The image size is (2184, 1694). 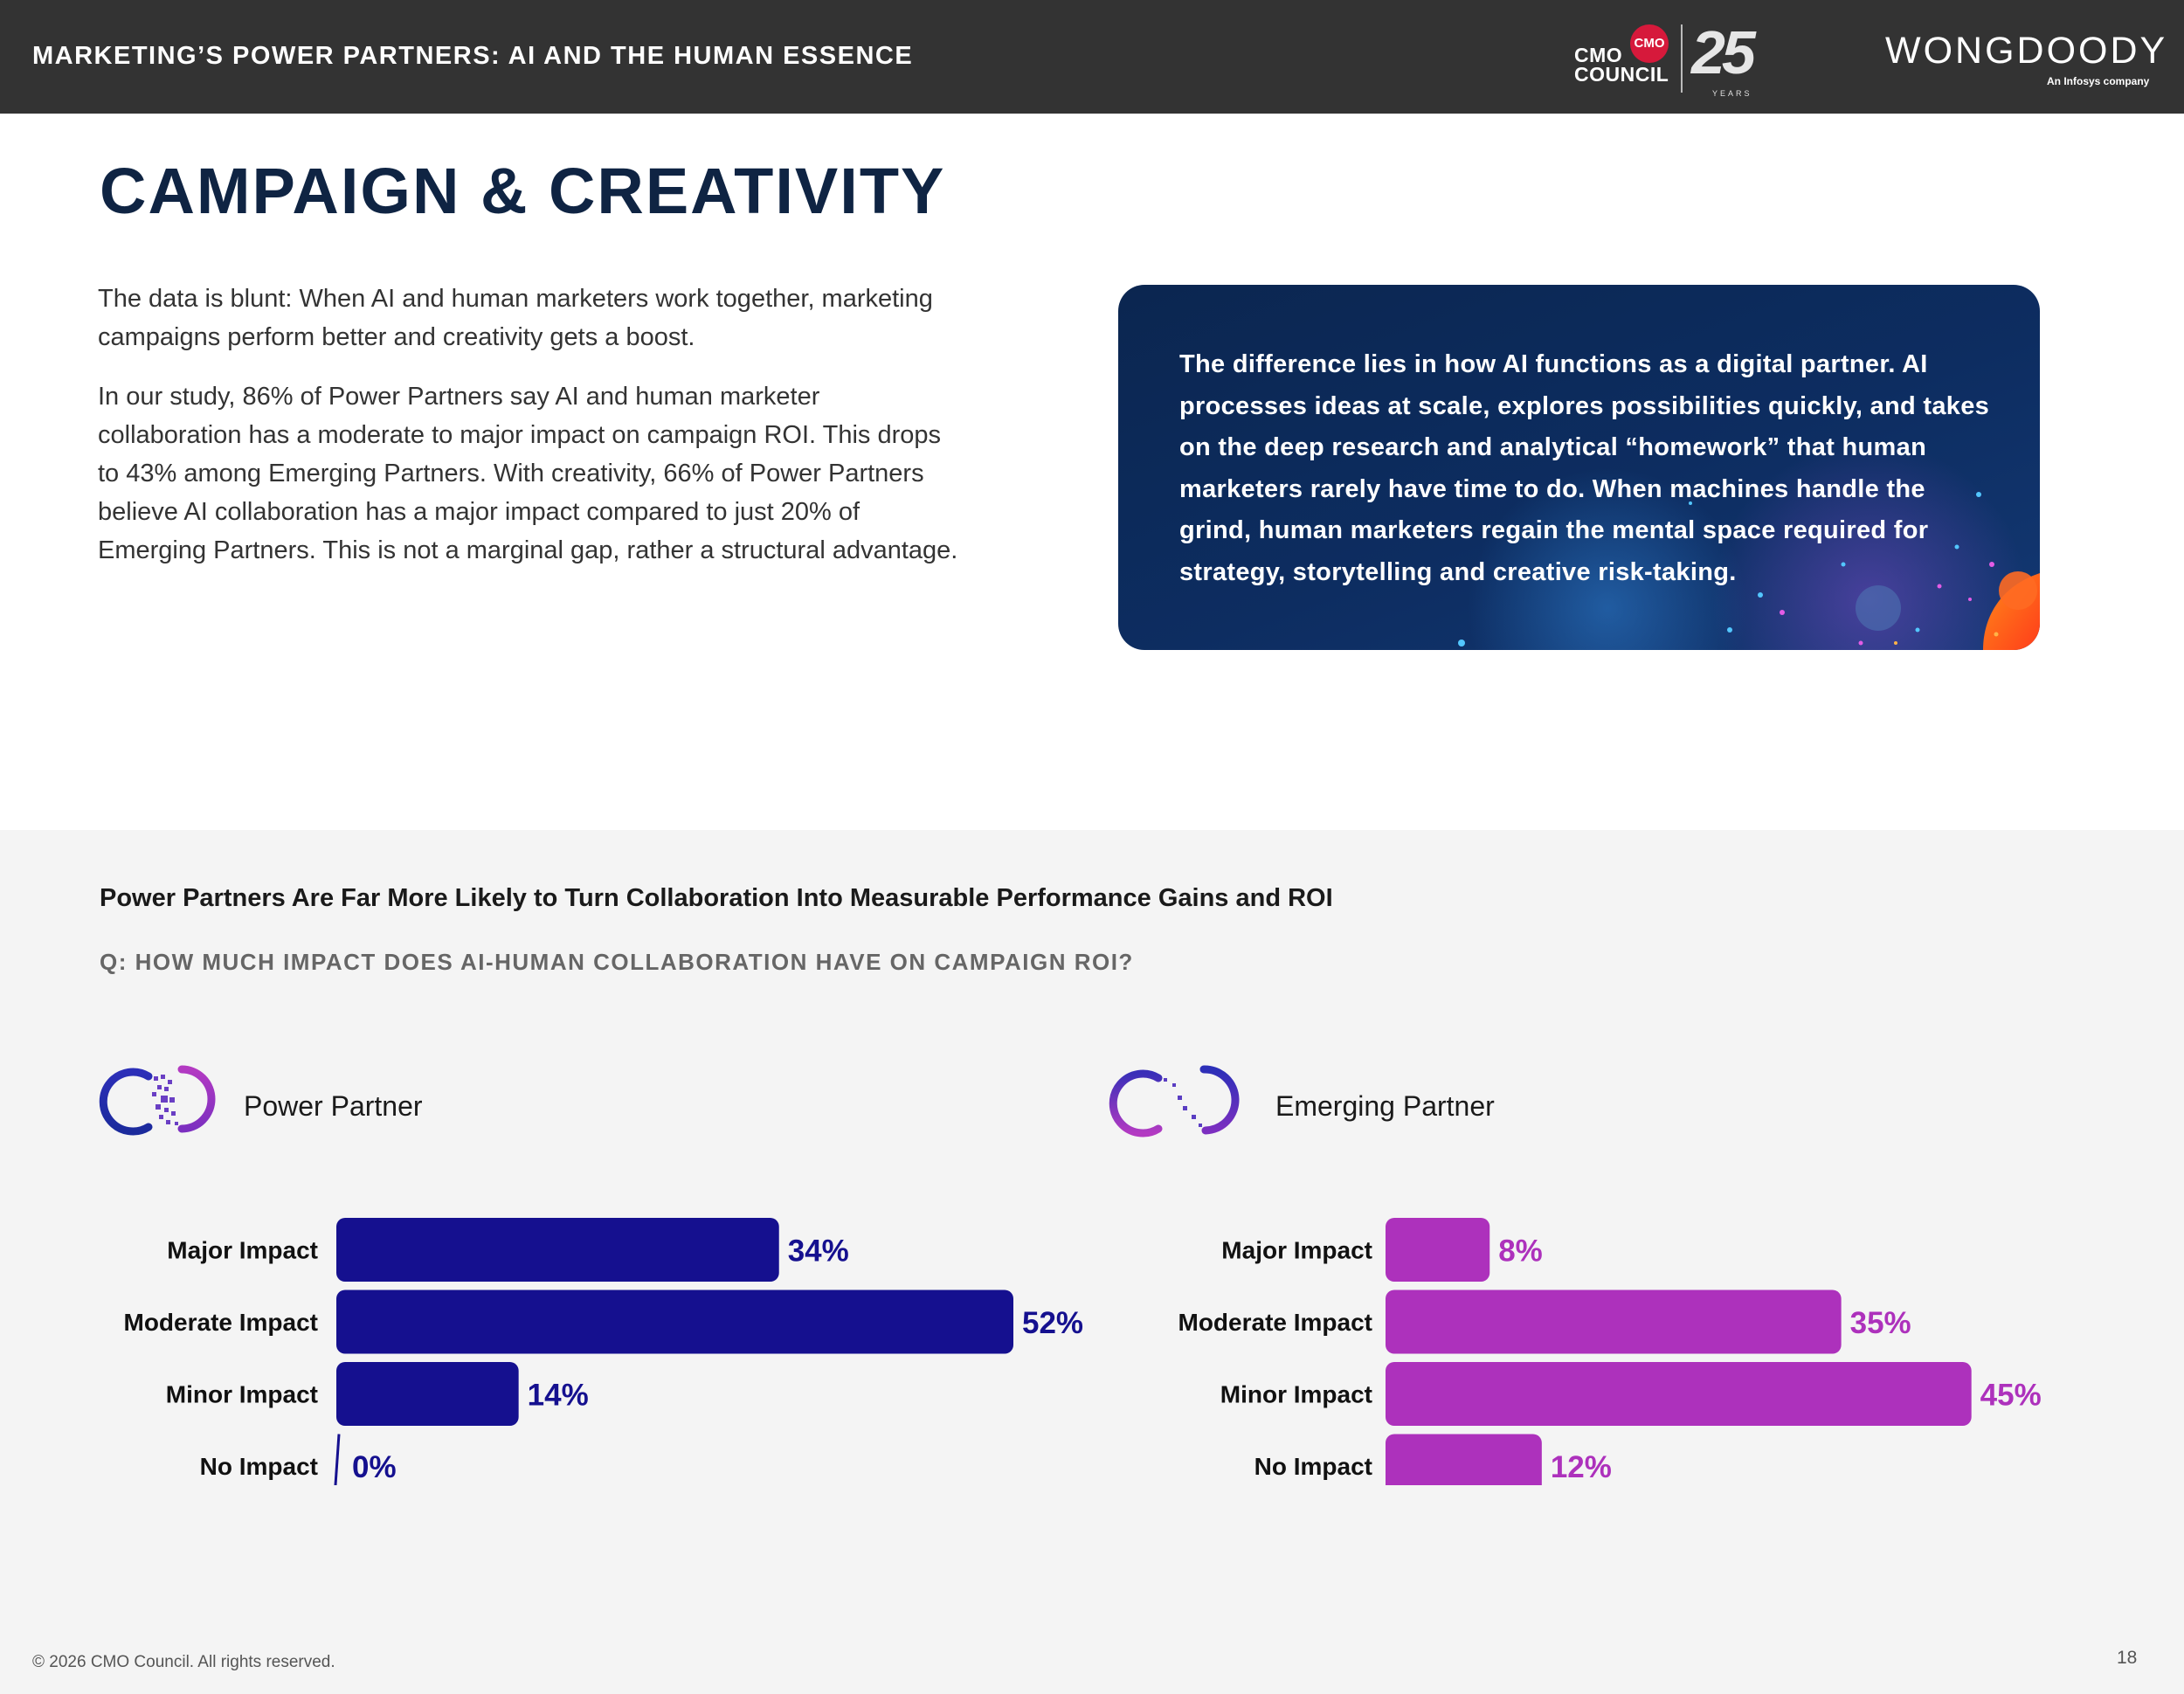 What do you see at coordinates (1749, 546) in the screenshot?
I see `callout-background-graphic` at bounding box center [1749, 546].